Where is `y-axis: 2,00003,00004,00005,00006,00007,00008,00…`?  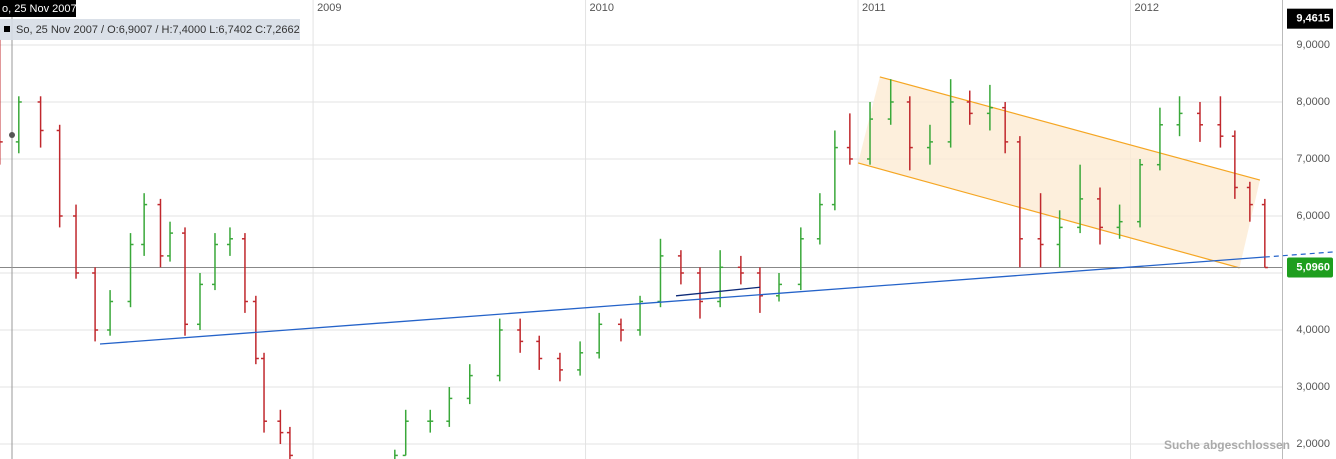 y-axis: 2,00003,00004,00005,00006,00007,00008,00… is located at coordinates (1313, 244).